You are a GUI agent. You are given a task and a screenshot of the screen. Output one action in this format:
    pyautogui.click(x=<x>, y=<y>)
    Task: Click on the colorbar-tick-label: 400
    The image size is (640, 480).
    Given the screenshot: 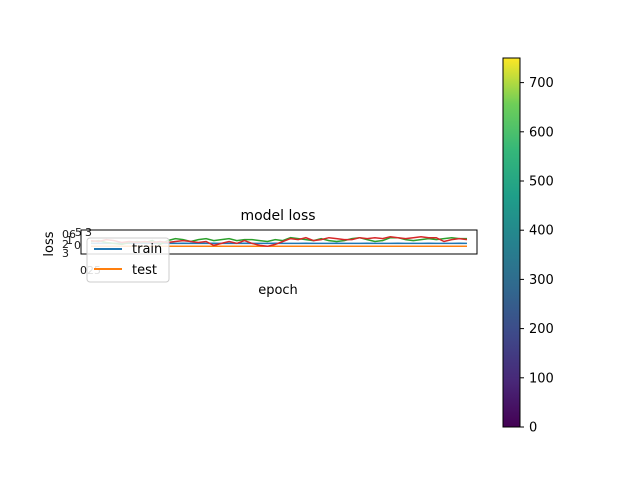 What is the action you would take?
    pyautogui.click(x=541, y=231)
    